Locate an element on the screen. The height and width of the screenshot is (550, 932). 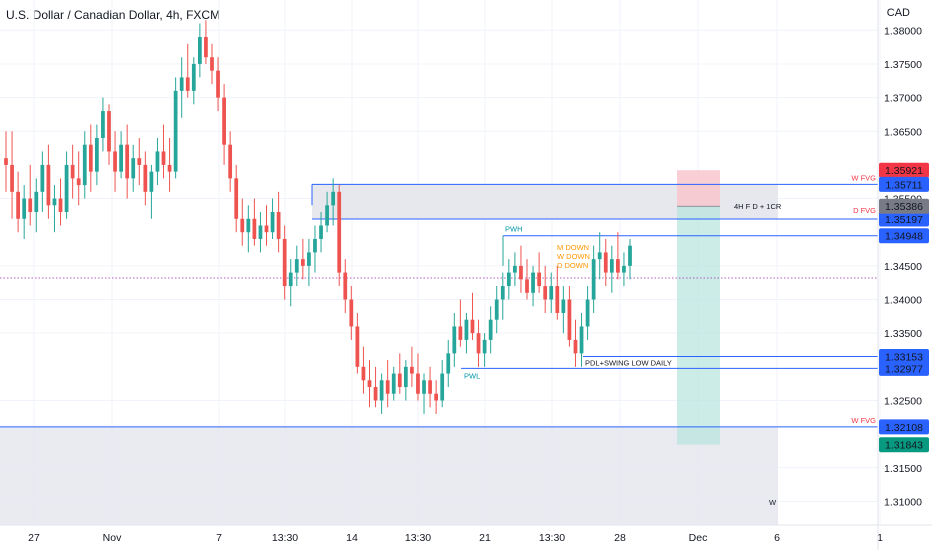
price-axis-tick: 1.37000 is located at coordinates (903, 99).